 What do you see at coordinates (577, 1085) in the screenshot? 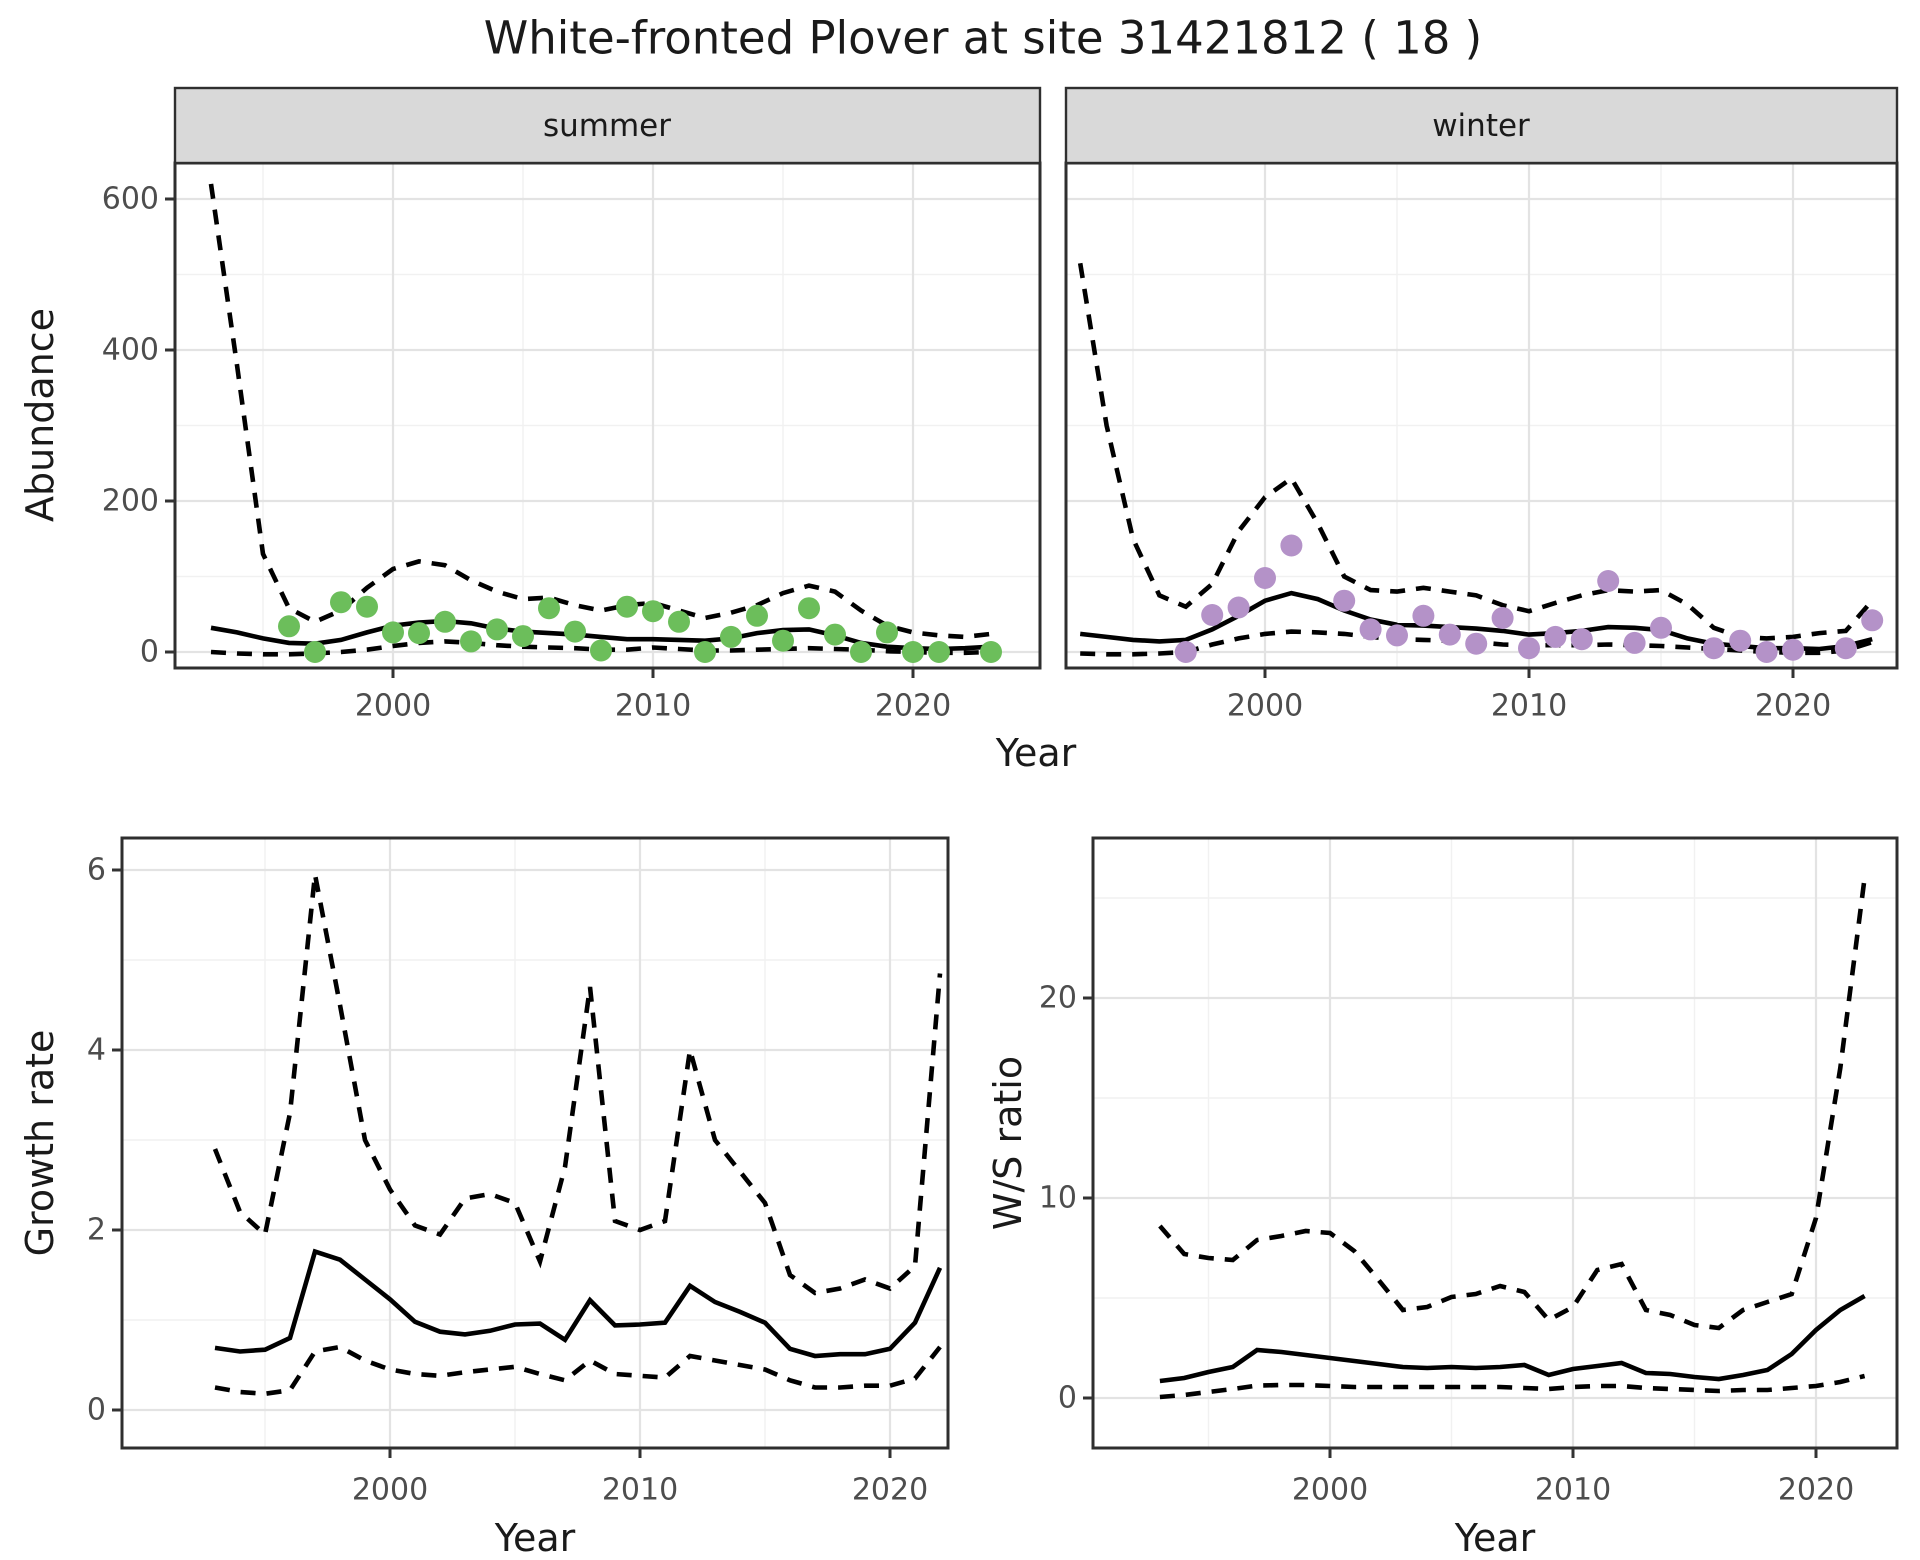
I see `series-upper_ci-growth` at bounding box center [577, 1085].